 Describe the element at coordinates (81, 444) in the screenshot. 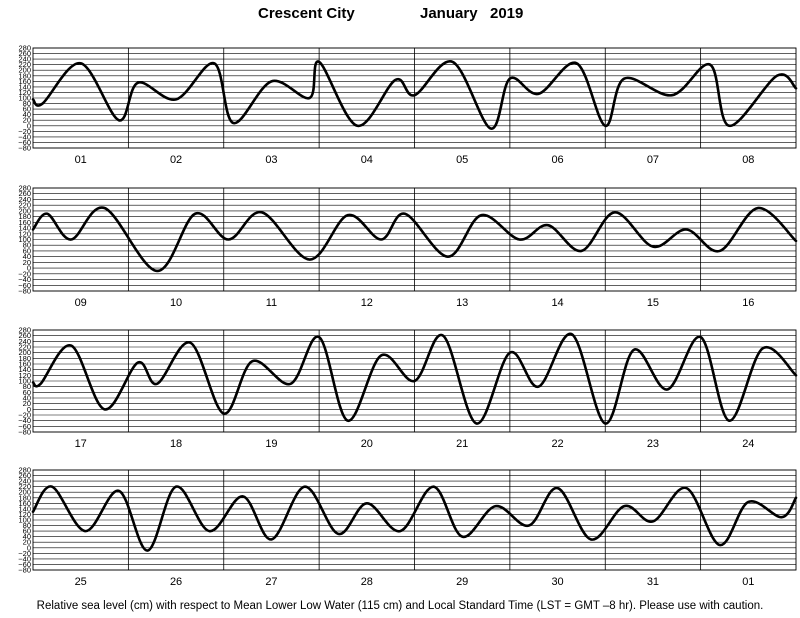

I see `day-label: 17` at that location.